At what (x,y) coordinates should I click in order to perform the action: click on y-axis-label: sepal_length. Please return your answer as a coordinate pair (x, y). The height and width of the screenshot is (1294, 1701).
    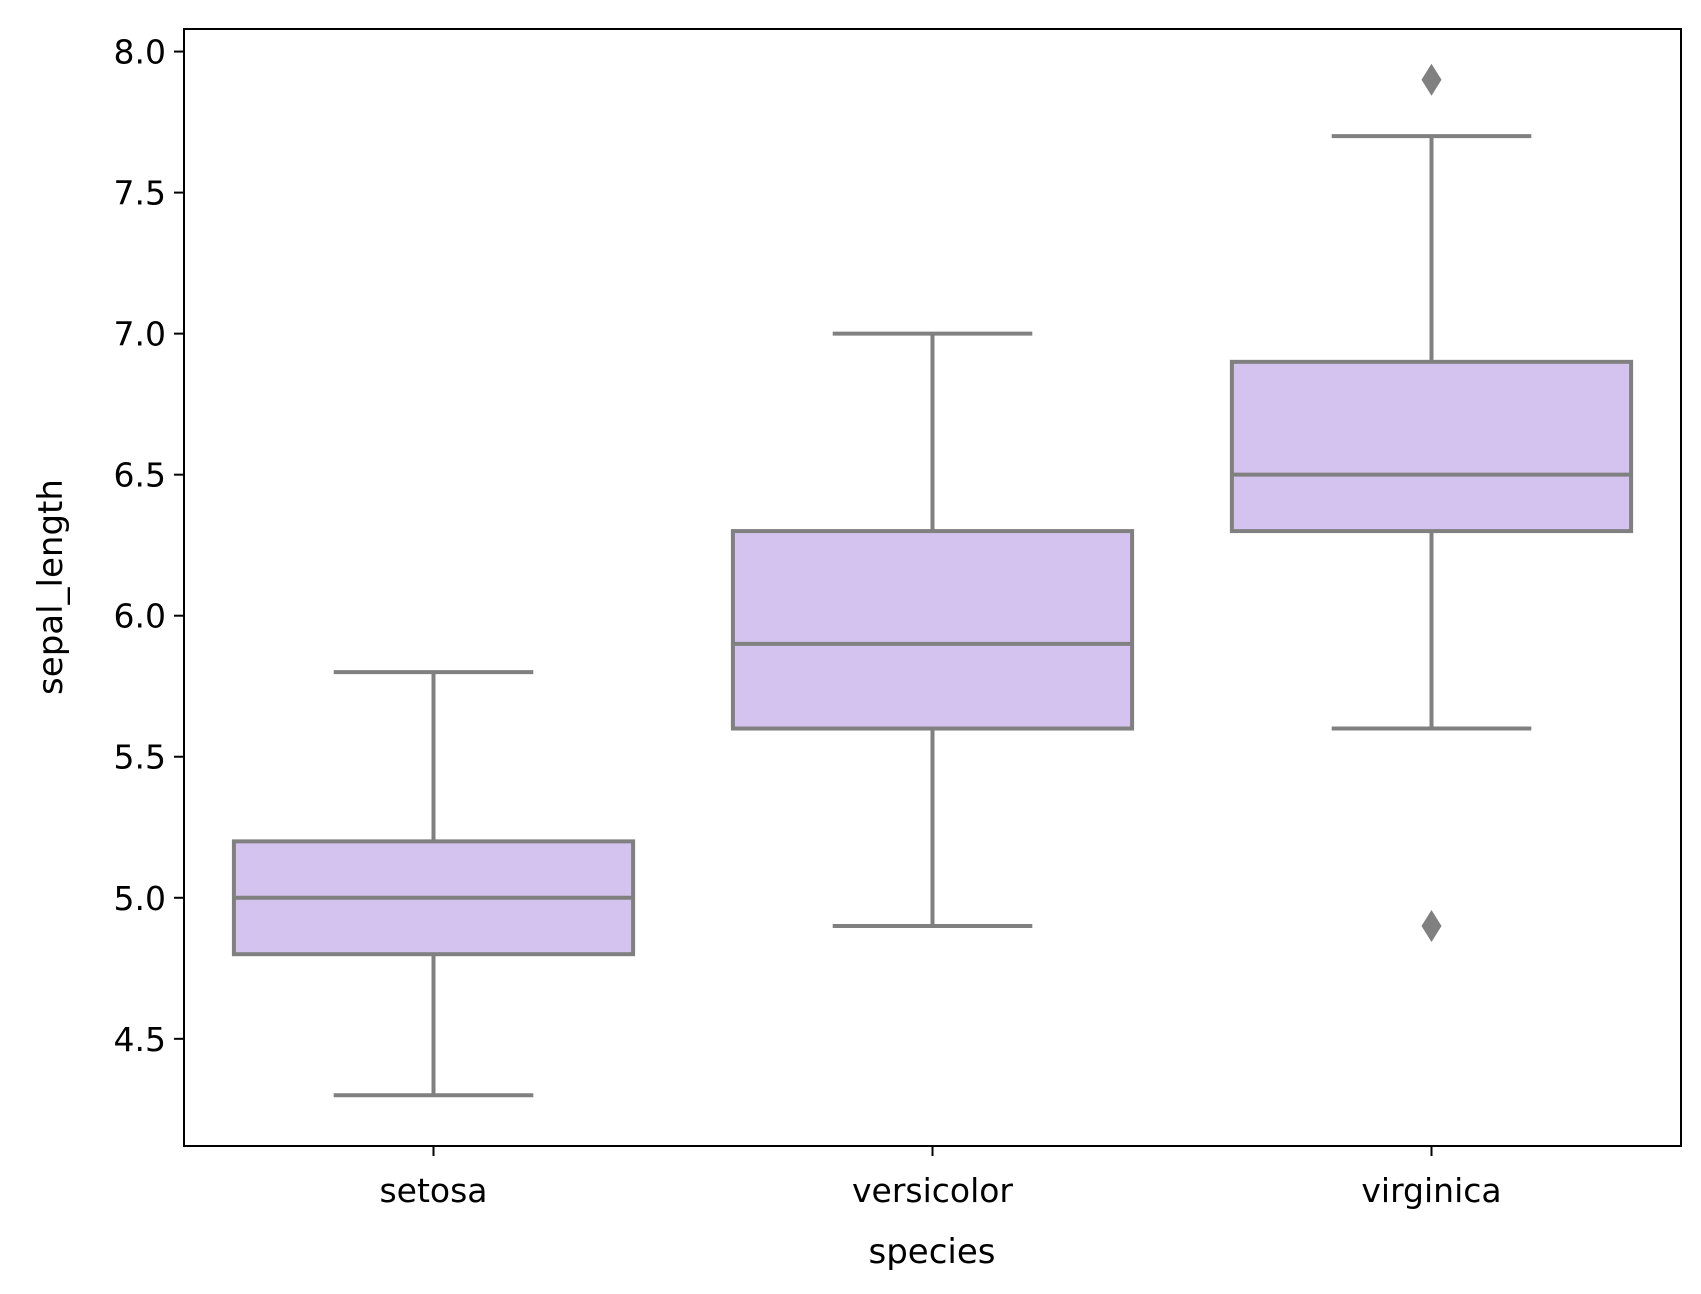
    Looking at the image, I should click on (51, 587).